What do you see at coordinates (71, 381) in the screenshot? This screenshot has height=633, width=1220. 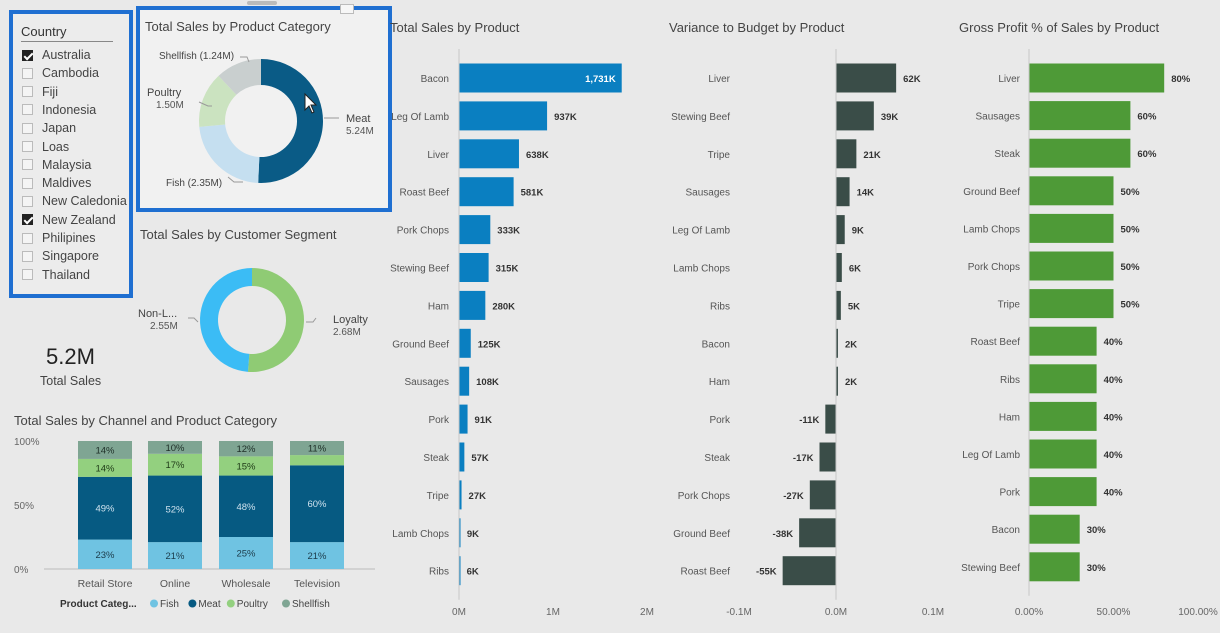 I see `kpi-total-sales-label: Total Sales` at bounding box center [71, 381].